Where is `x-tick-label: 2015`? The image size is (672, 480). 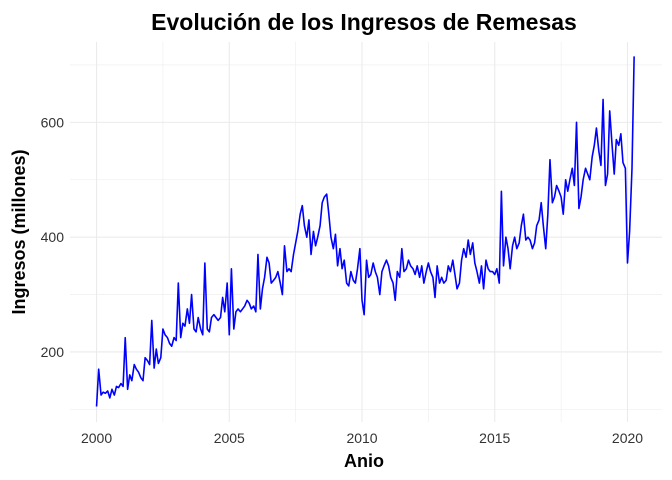 x-tick-label: 2015 is located at coordinates (494, 438).